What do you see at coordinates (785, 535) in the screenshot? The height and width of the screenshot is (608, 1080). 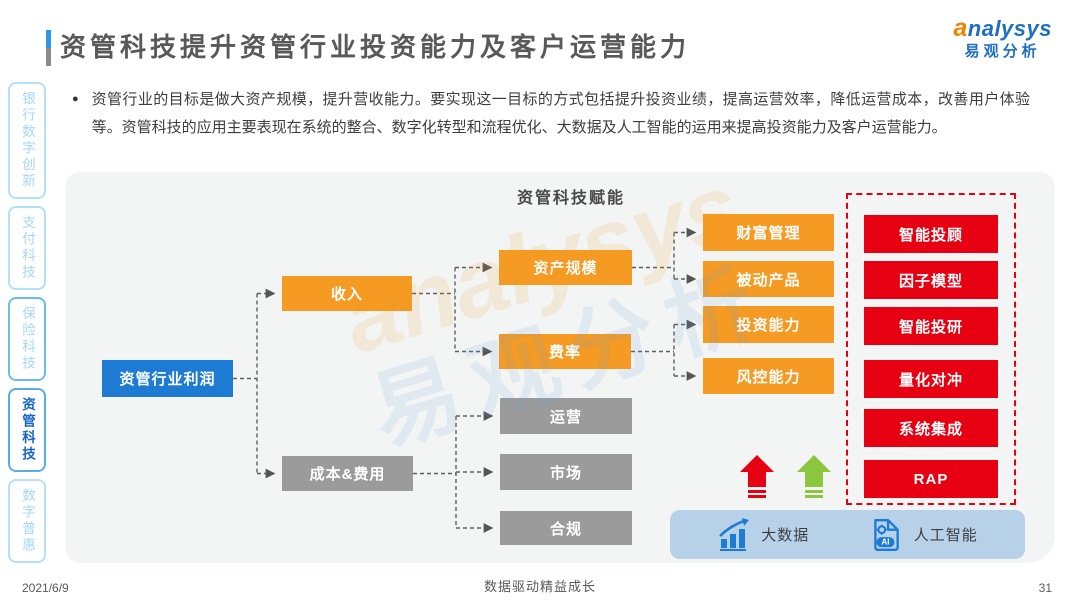 I see `enabler-label: 大数据` at bounding box center [785, 535].